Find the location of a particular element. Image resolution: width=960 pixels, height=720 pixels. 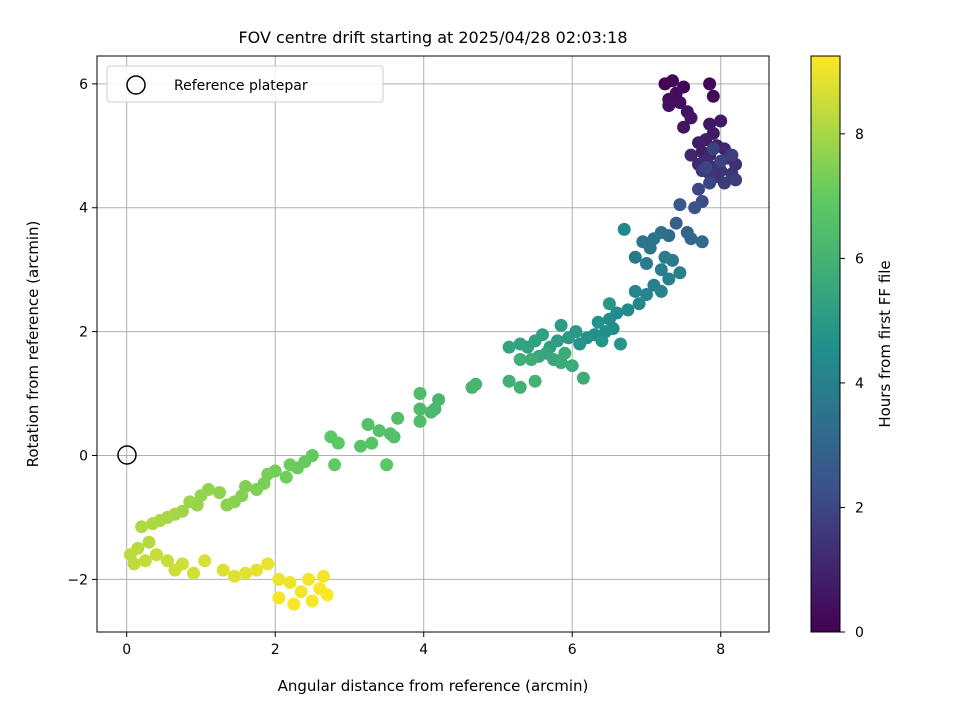

colorbar-ticks: 0 2 4 6 8 is located at coordinates (852, 384).